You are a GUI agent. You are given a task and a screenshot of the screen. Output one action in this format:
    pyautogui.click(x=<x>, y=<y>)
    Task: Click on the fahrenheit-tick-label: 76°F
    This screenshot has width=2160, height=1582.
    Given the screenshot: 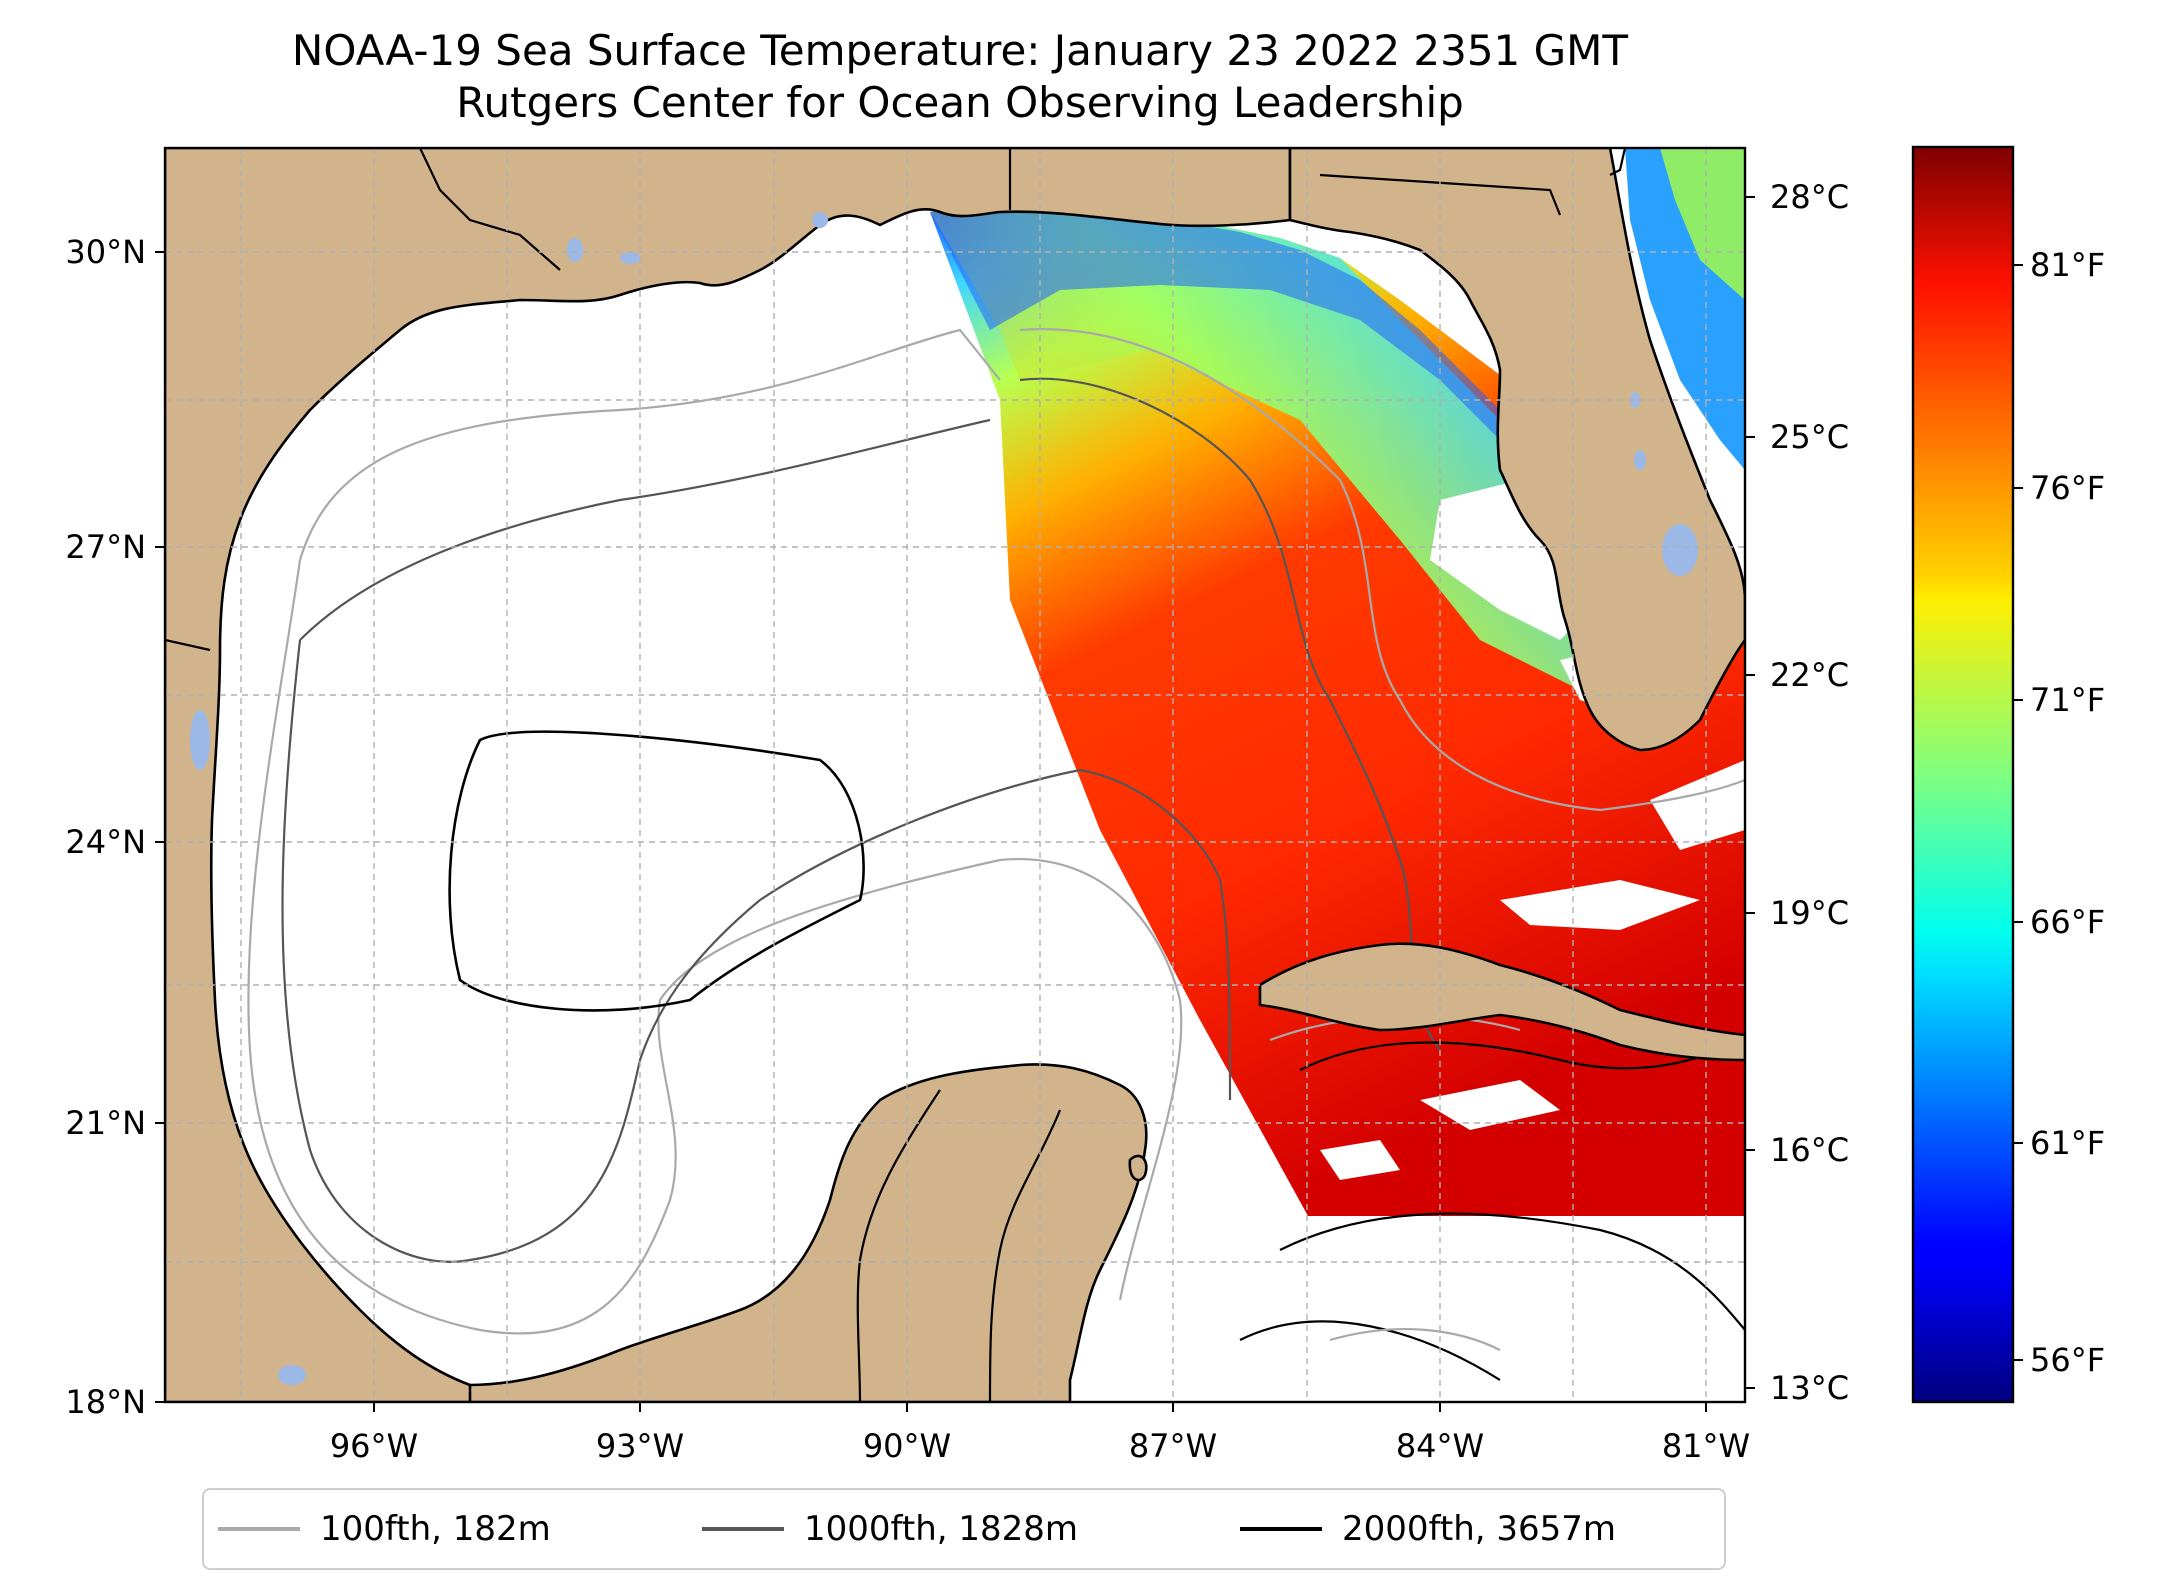 What is the action you would take?
    pyautogui.click(x=2068, y=488)
    